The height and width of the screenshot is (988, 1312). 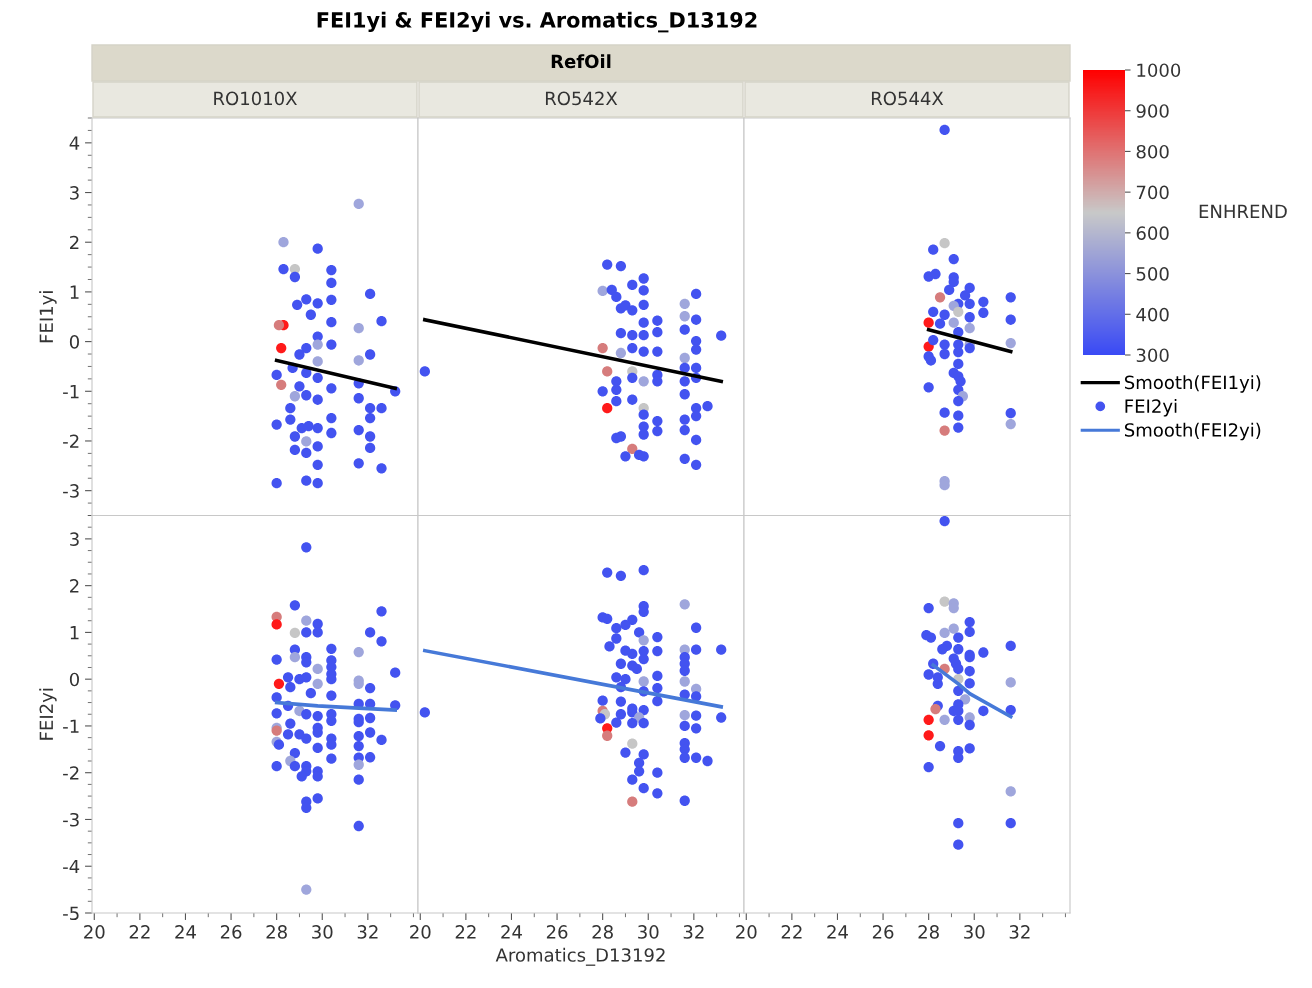 I want to click on y-tick-label: 4, so click(x=74, y=143).